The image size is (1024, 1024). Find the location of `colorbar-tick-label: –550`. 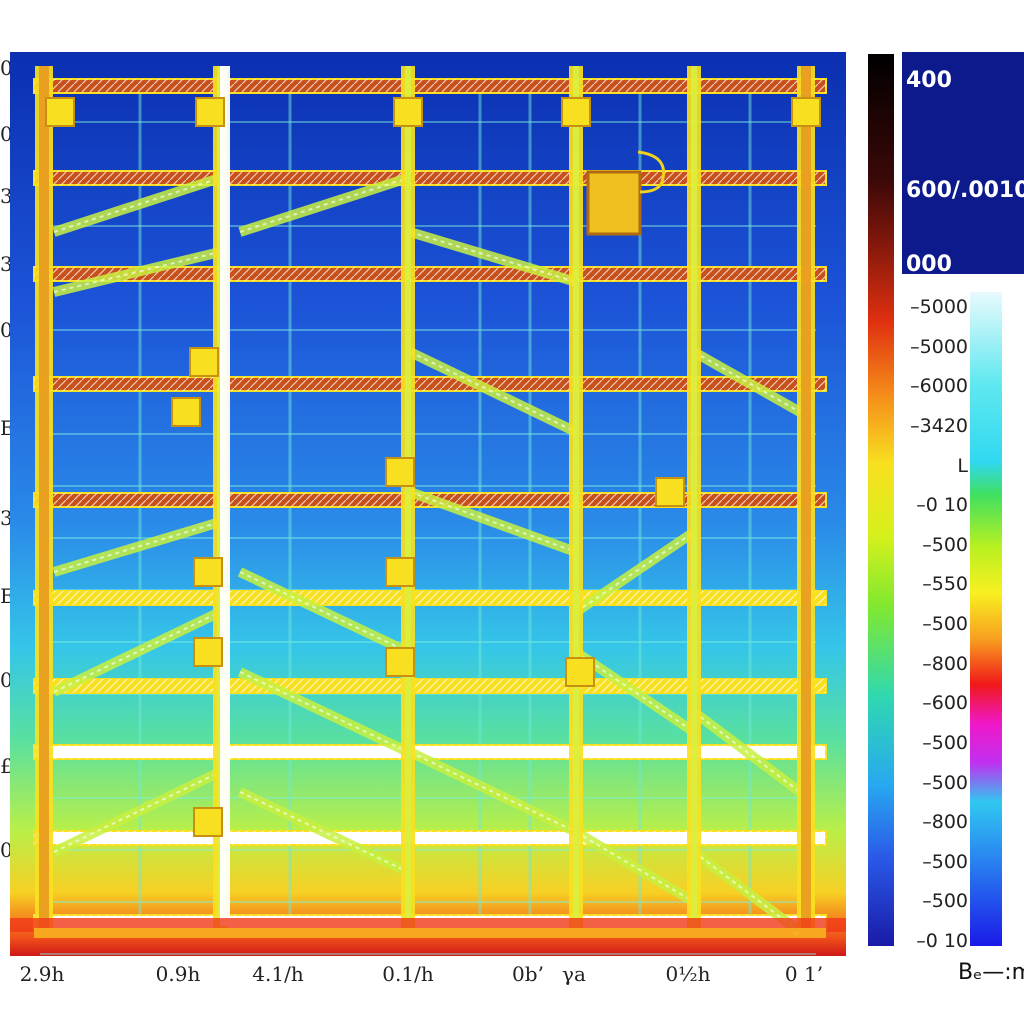

colorbar-tick-label: –550 is located at coordinates (945, 584).